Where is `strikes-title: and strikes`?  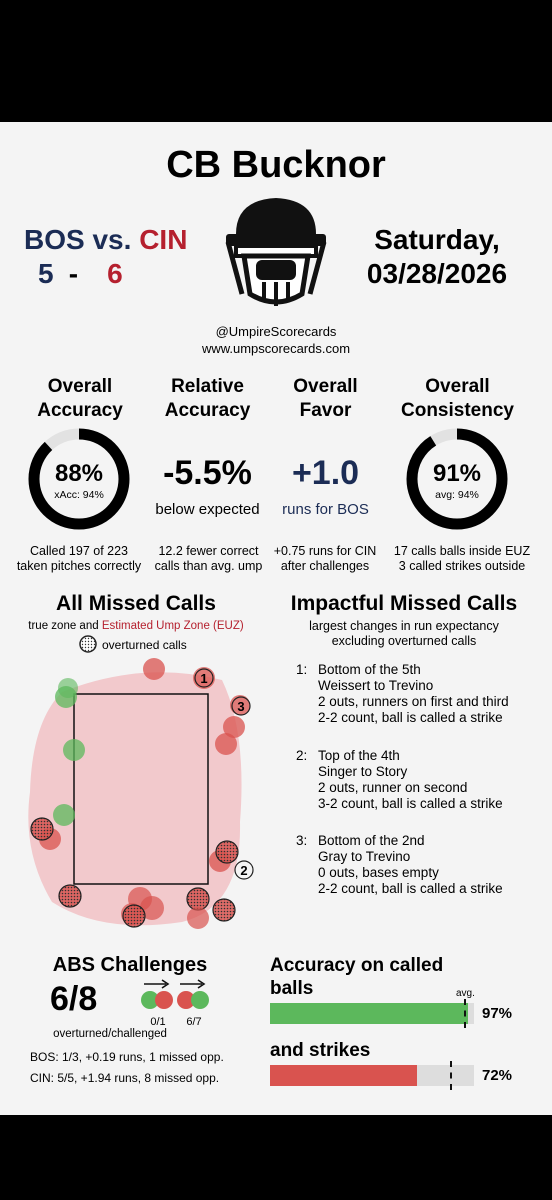
strikes-title: and strikes is located at coordinates (320, 1050).